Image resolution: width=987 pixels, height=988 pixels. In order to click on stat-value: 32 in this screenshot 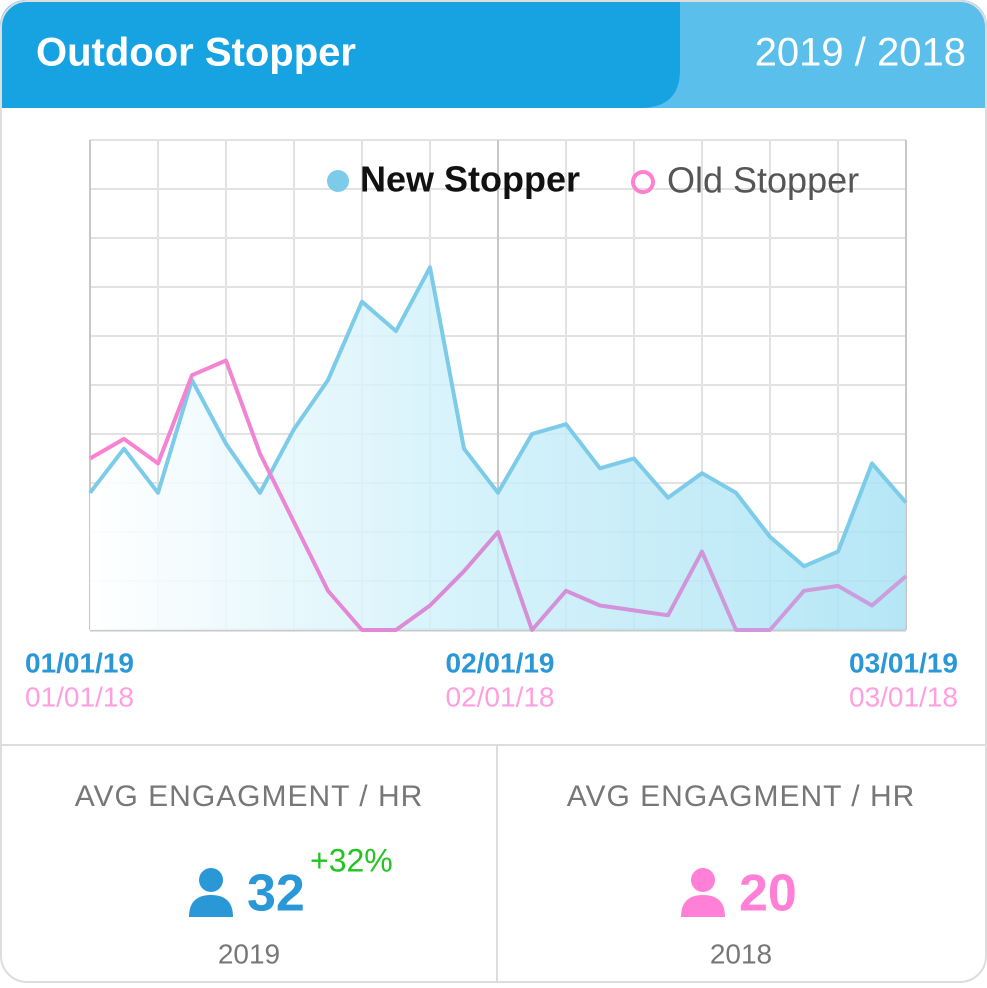, I will do `click(276, 894)`.